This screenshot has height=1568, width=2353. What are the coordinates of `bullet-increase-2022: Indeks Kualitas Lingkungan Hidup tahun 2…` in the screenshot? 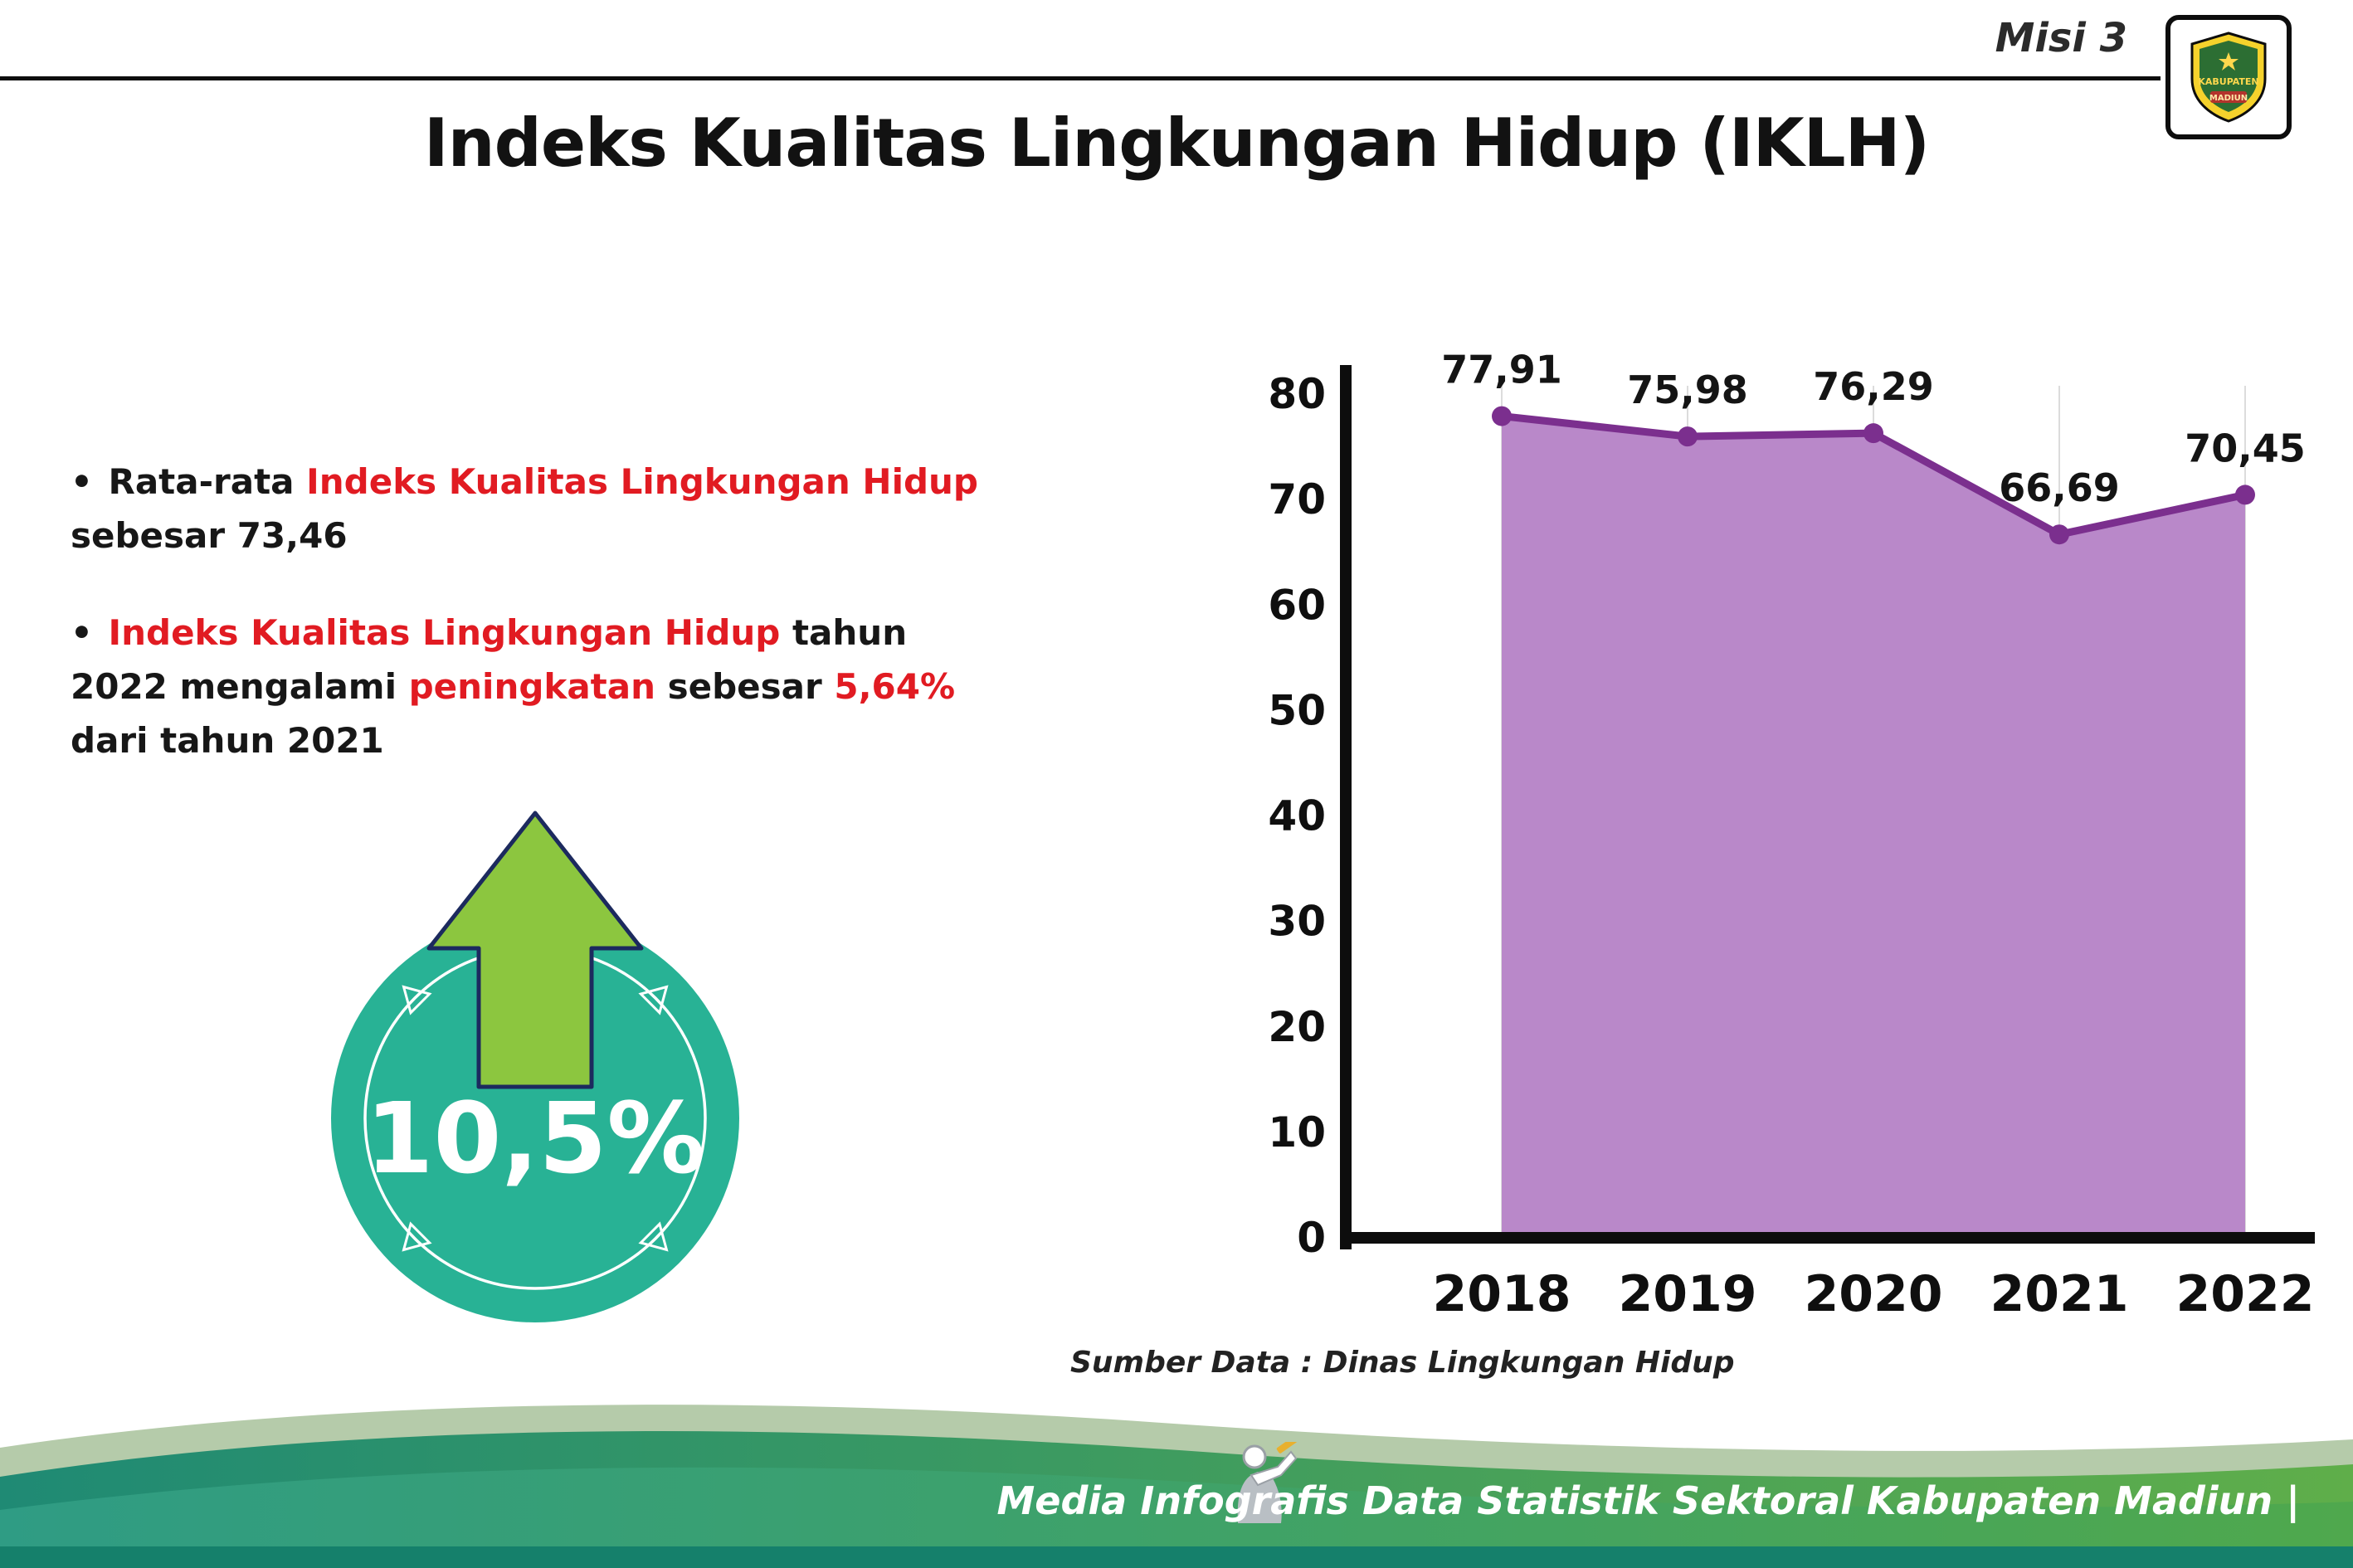 It's located at (535, 686).